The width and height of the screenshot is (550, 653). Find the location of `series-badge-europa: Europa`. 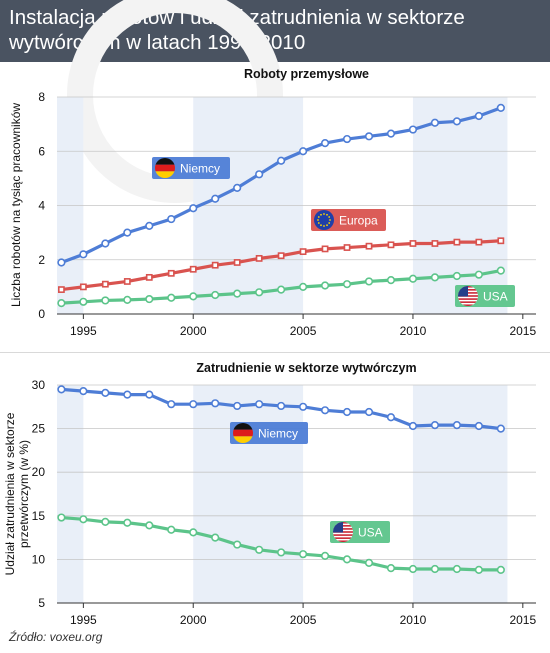

series-badge-europa: Europa is located at coordinates (348, 220).